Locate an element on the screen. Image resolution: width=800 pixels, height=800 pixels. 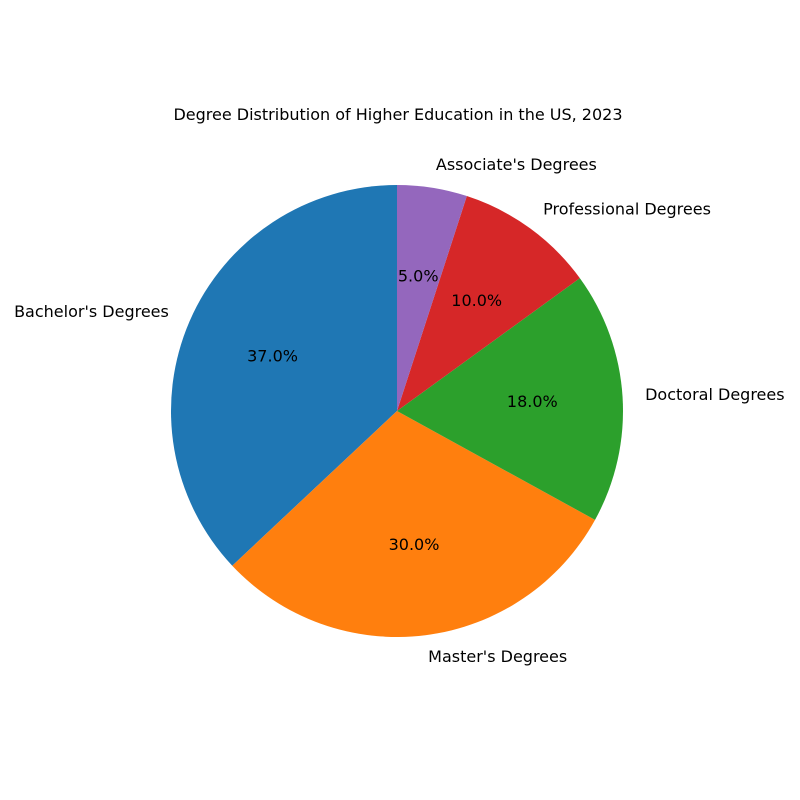
pie-slice-doctoral-degrees is located at coordinates (510, 399).